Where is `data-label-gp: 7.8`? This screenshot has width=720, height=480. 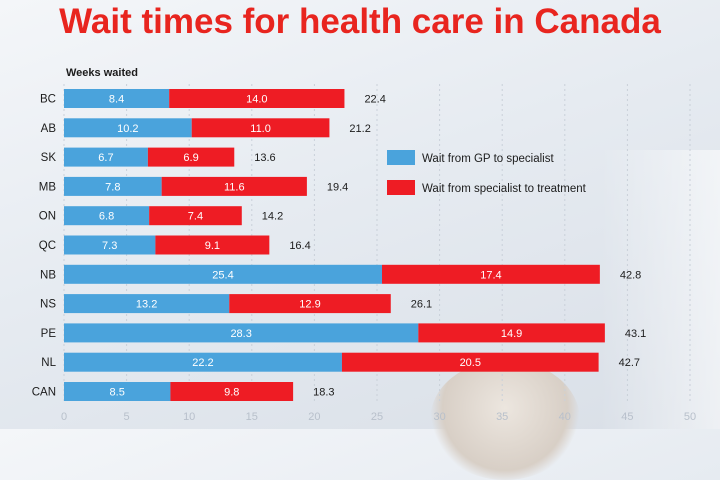 data-label-gp: 7.8 is located at coordinates (112, 187).